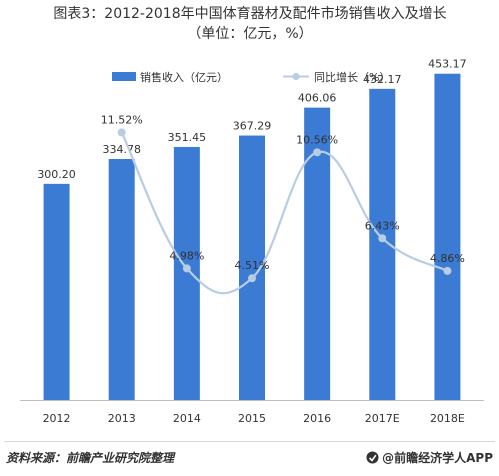 The height and width of the screenshot is (476, 499). I want to click on legend-swatch-bar, so click(124, 76).